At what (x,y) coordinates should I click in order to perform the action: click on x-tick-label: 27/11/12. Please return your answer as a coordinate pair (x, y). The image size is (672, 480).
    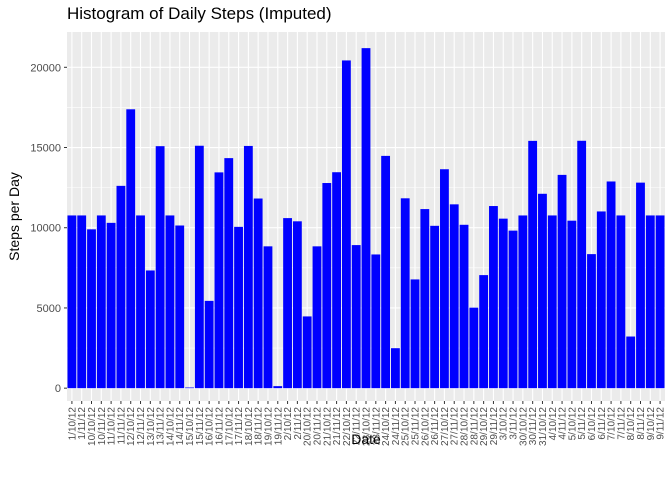
    Looking at the image, I should click on (455, 426).